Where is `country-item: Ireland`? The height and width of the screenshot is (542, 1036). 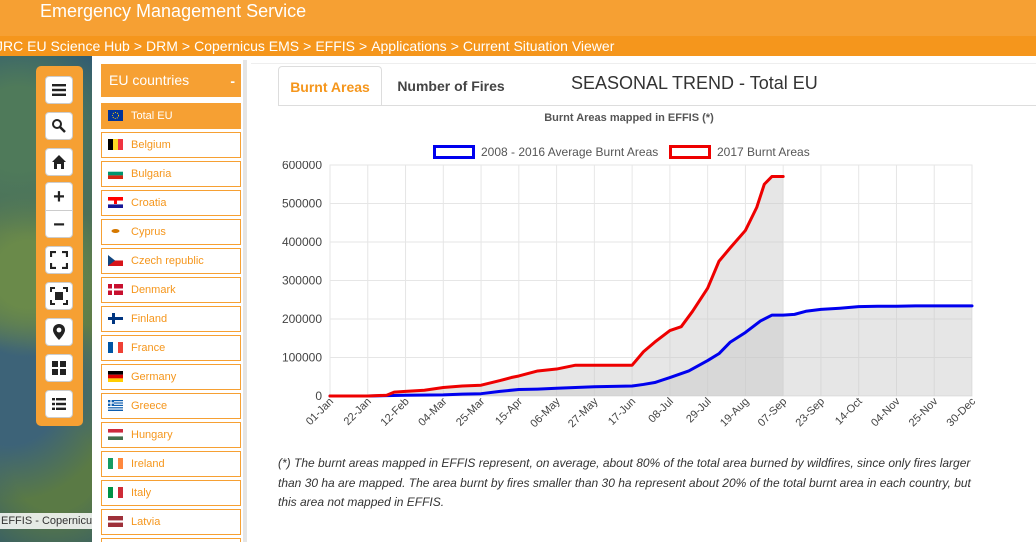 country-item: Ireland is located at coordinates (171, 464).